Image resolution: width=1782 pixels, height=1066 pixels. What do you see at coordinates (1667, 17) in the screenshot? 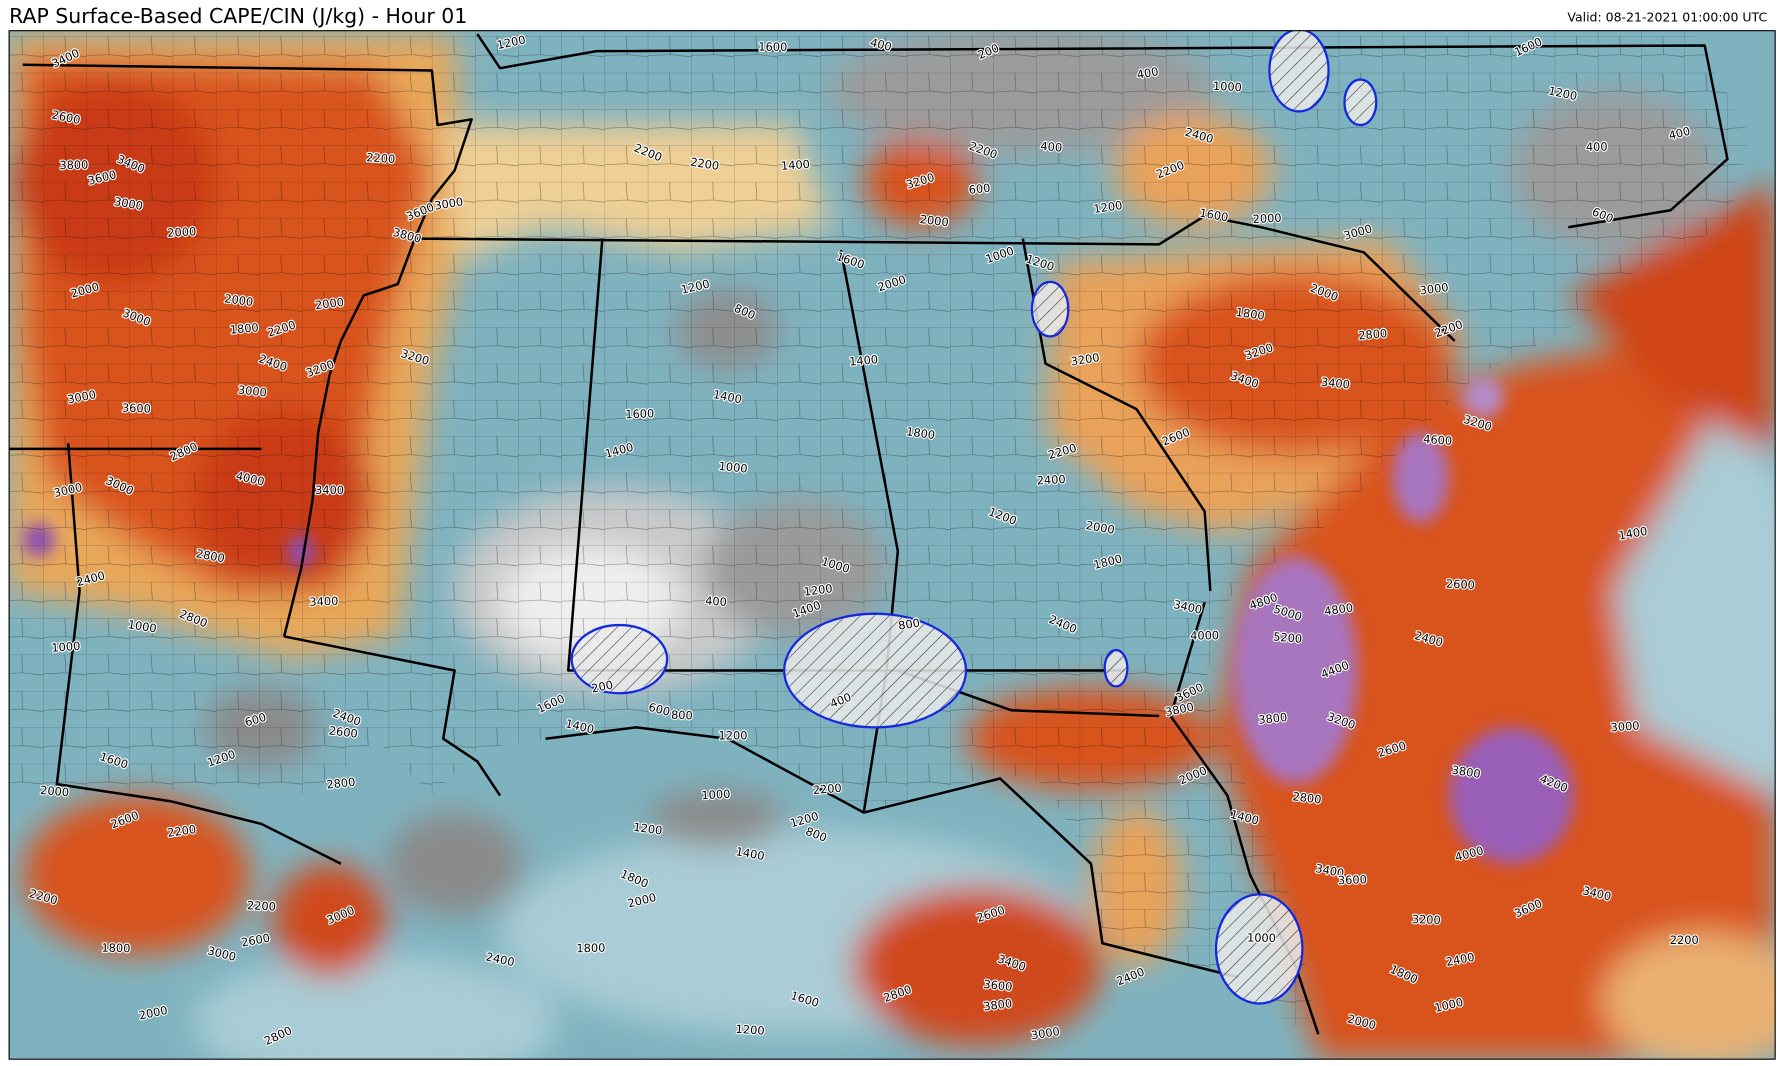
I see `valid-time: Valid: 08-21-2021 01:00:00 UTC` at bounding box center [1667, 17].